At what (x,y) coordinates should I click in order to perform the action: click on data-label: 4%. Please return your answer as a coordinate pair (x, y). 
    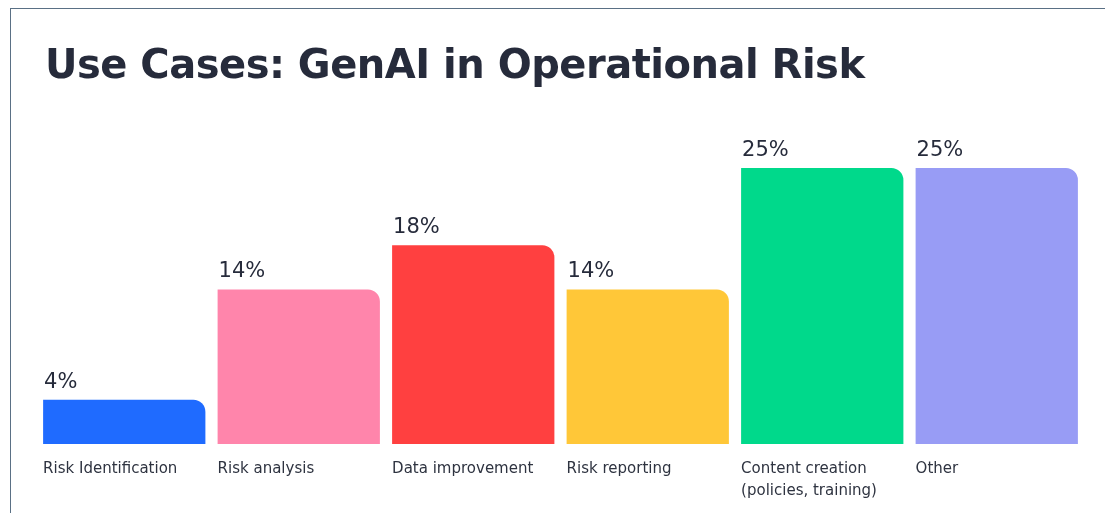
    Looking at the image, I should click on (61, 380).